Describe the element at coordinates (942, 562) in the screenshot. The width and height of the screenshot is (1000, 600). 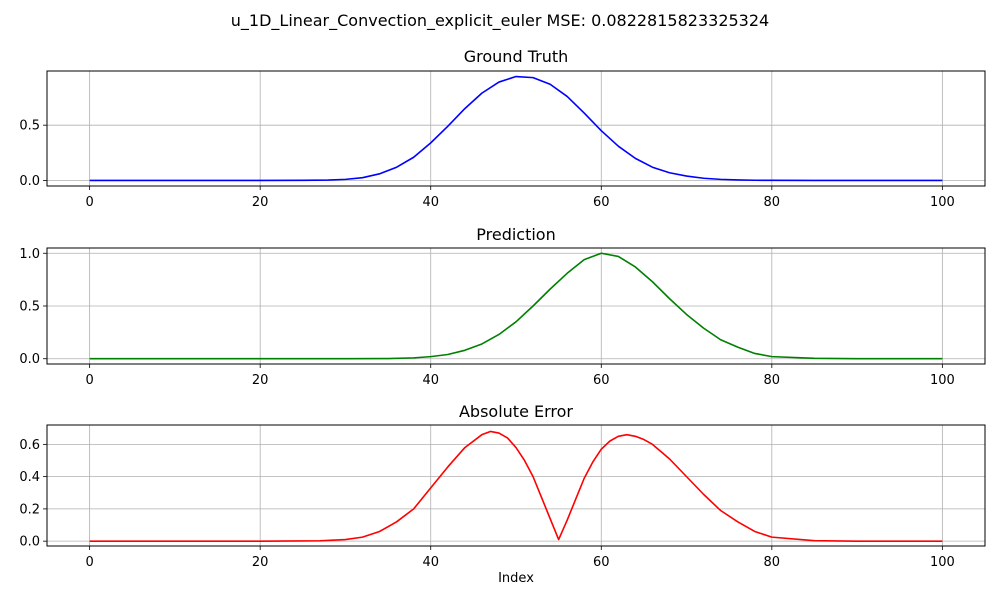
I see `absolute-error-xtick-label-5: 100` at that location.